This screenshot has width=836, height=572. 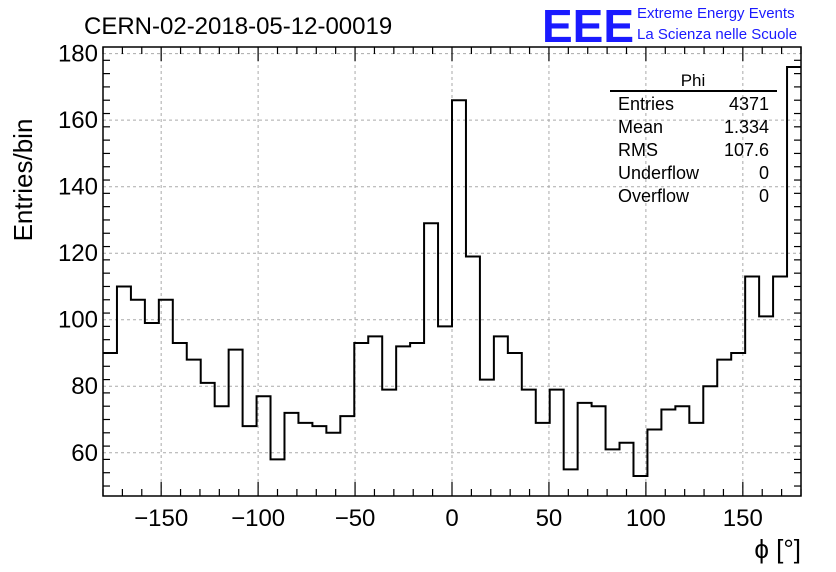 I want to click on y-axis-label: Entries/bin, so click(x=23, y=180).